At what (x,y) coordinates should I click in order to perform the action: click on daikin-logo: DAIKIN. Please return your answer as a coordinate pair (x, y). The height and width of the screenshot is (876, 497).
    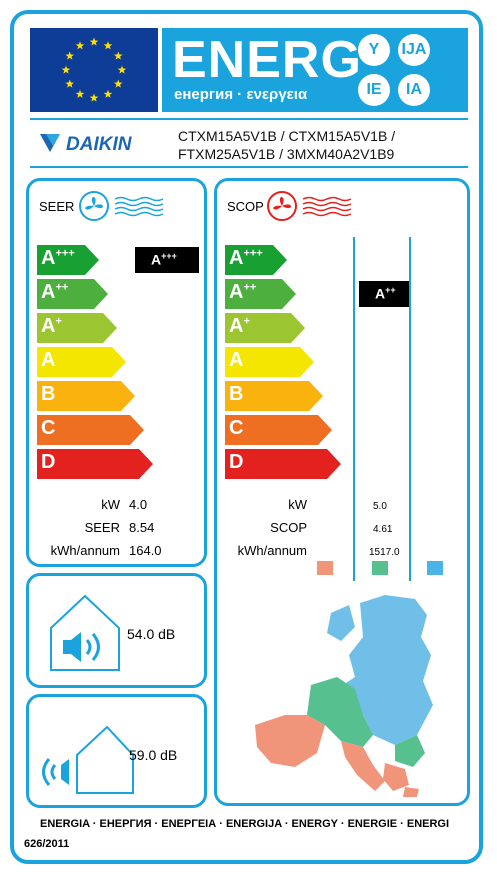
    Looking at the image, I should click on (86, 144).